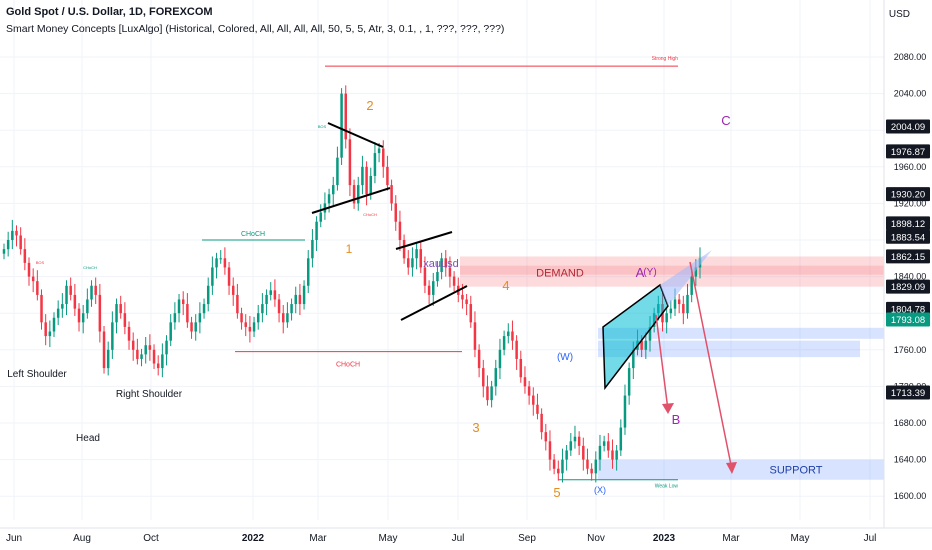  Describe the element at coordinates (662, 362) in the screenshot. I see `arrow-line` at that location.